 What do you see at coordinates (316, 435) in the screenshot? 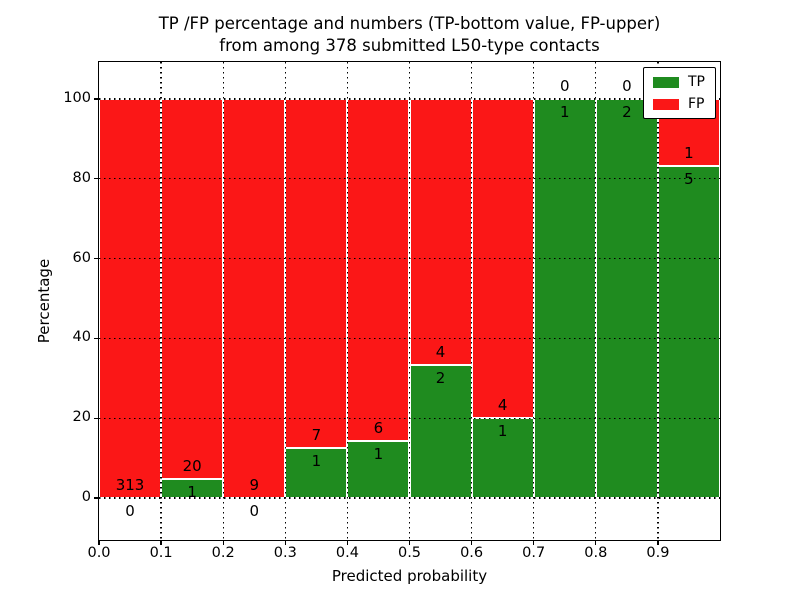
I see `fp-count-label: 7` at bounding box center [316, 435].